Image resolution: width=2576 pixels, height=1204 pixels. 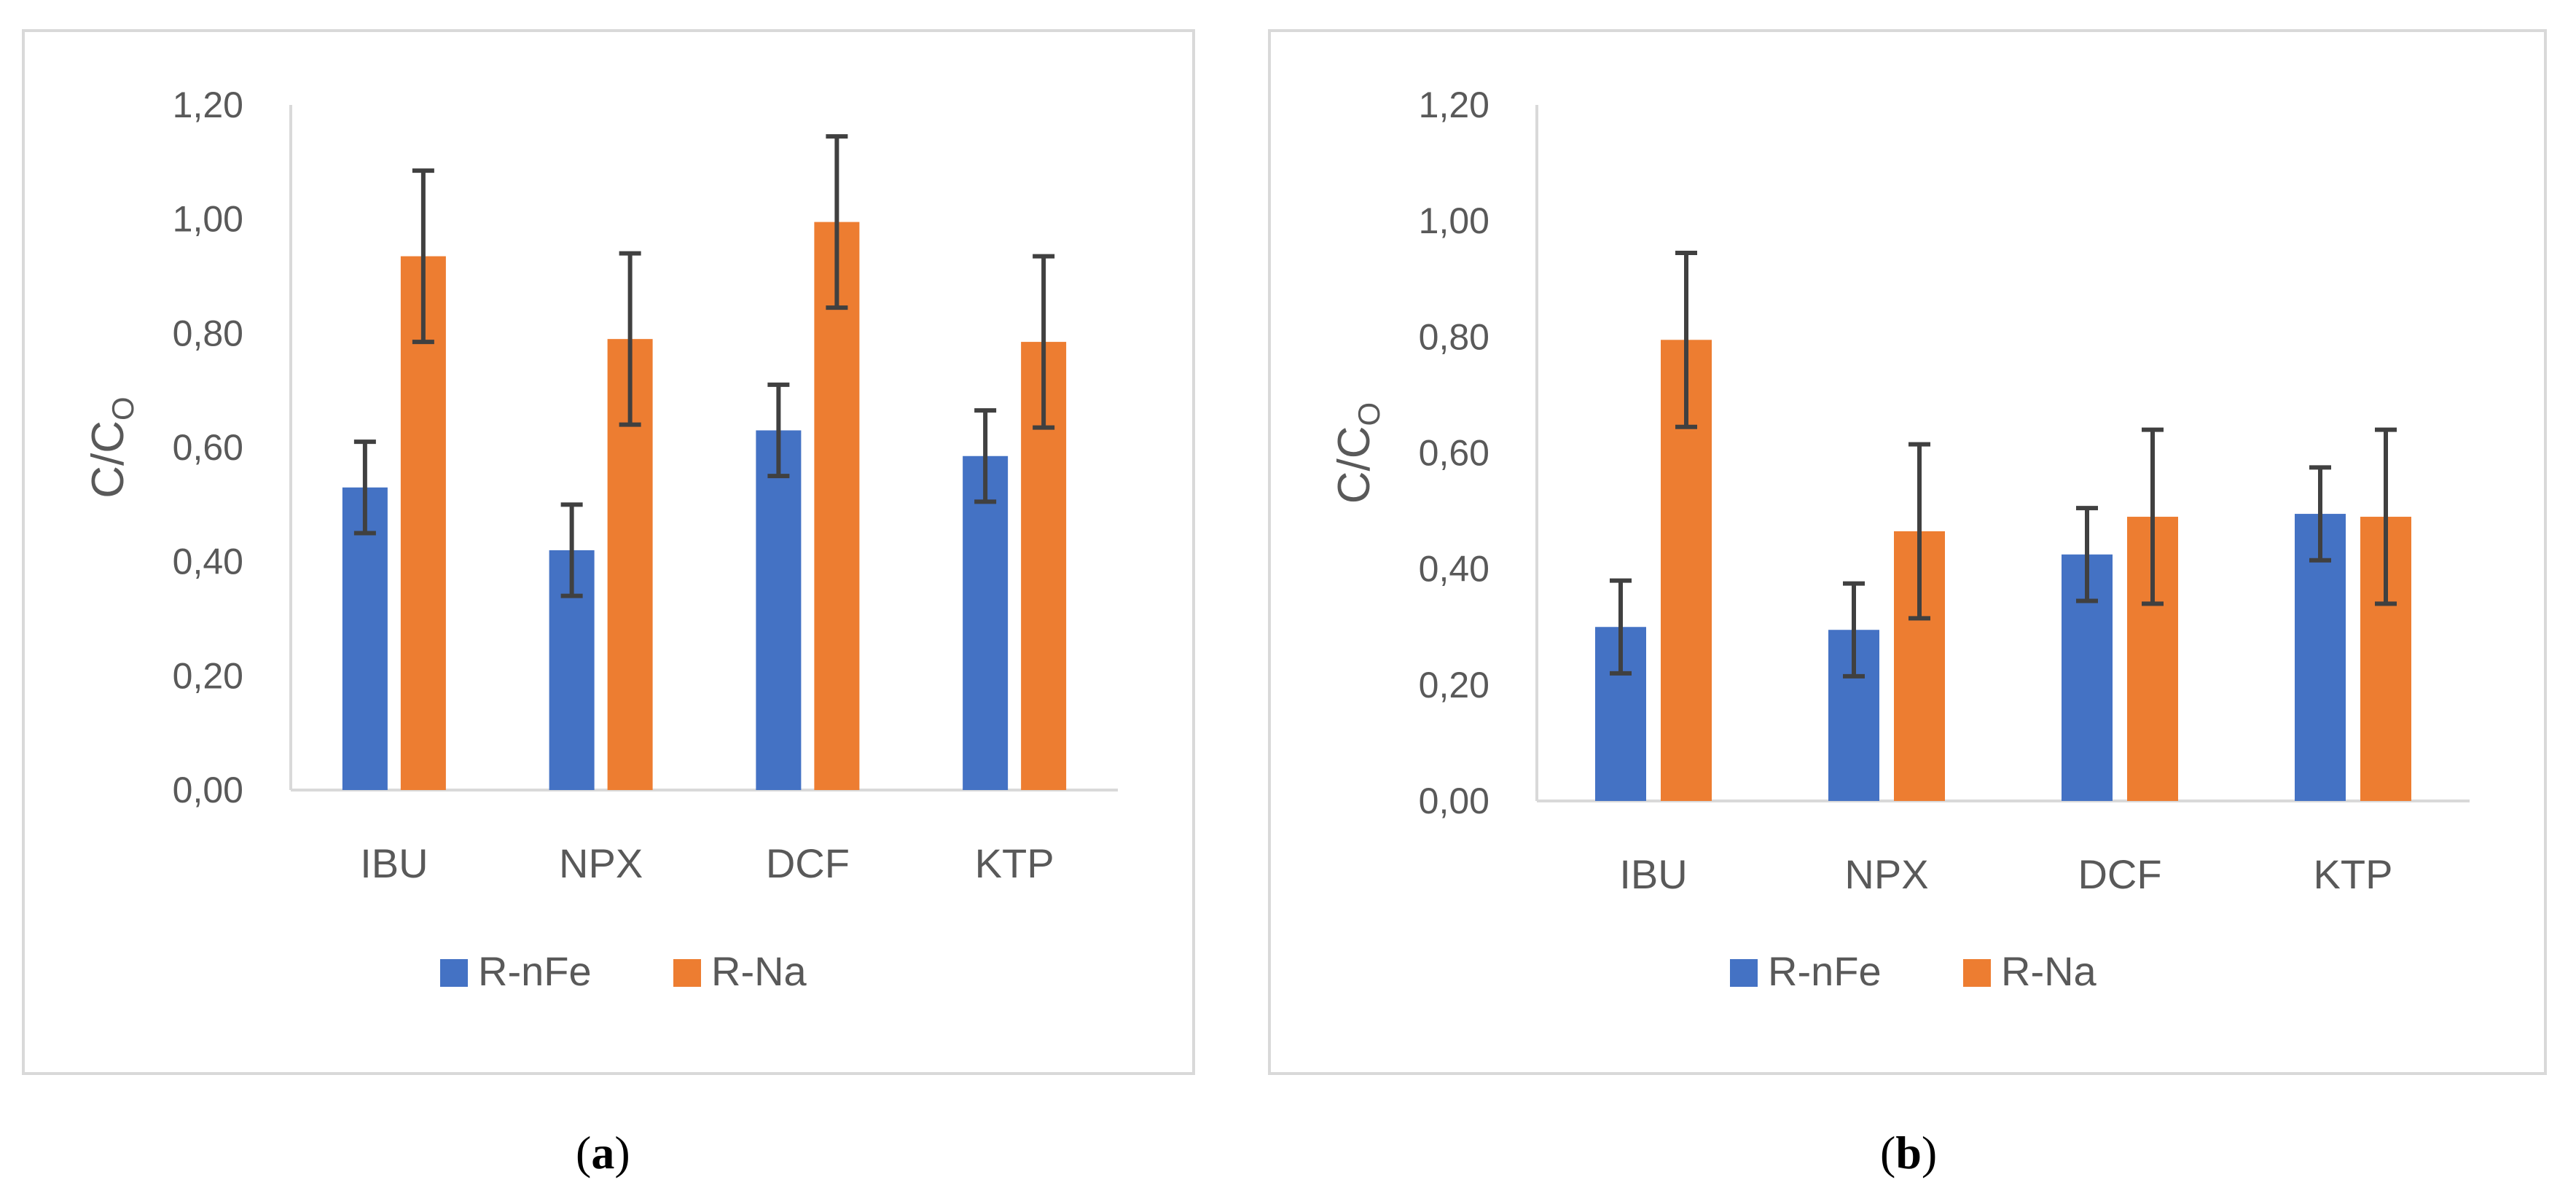 I want to click on caption-b: (b), so click(x=1909, y=1152).